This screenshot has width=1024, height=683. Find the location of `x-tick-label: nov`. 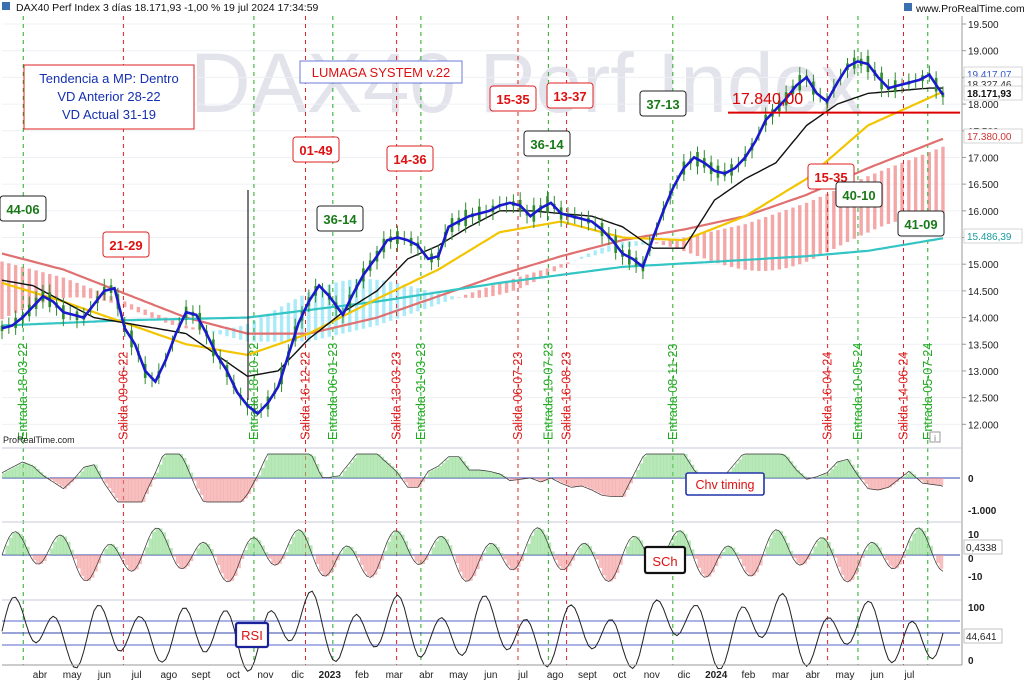

x-tick-label: nov is located at coordinates (265, 675).